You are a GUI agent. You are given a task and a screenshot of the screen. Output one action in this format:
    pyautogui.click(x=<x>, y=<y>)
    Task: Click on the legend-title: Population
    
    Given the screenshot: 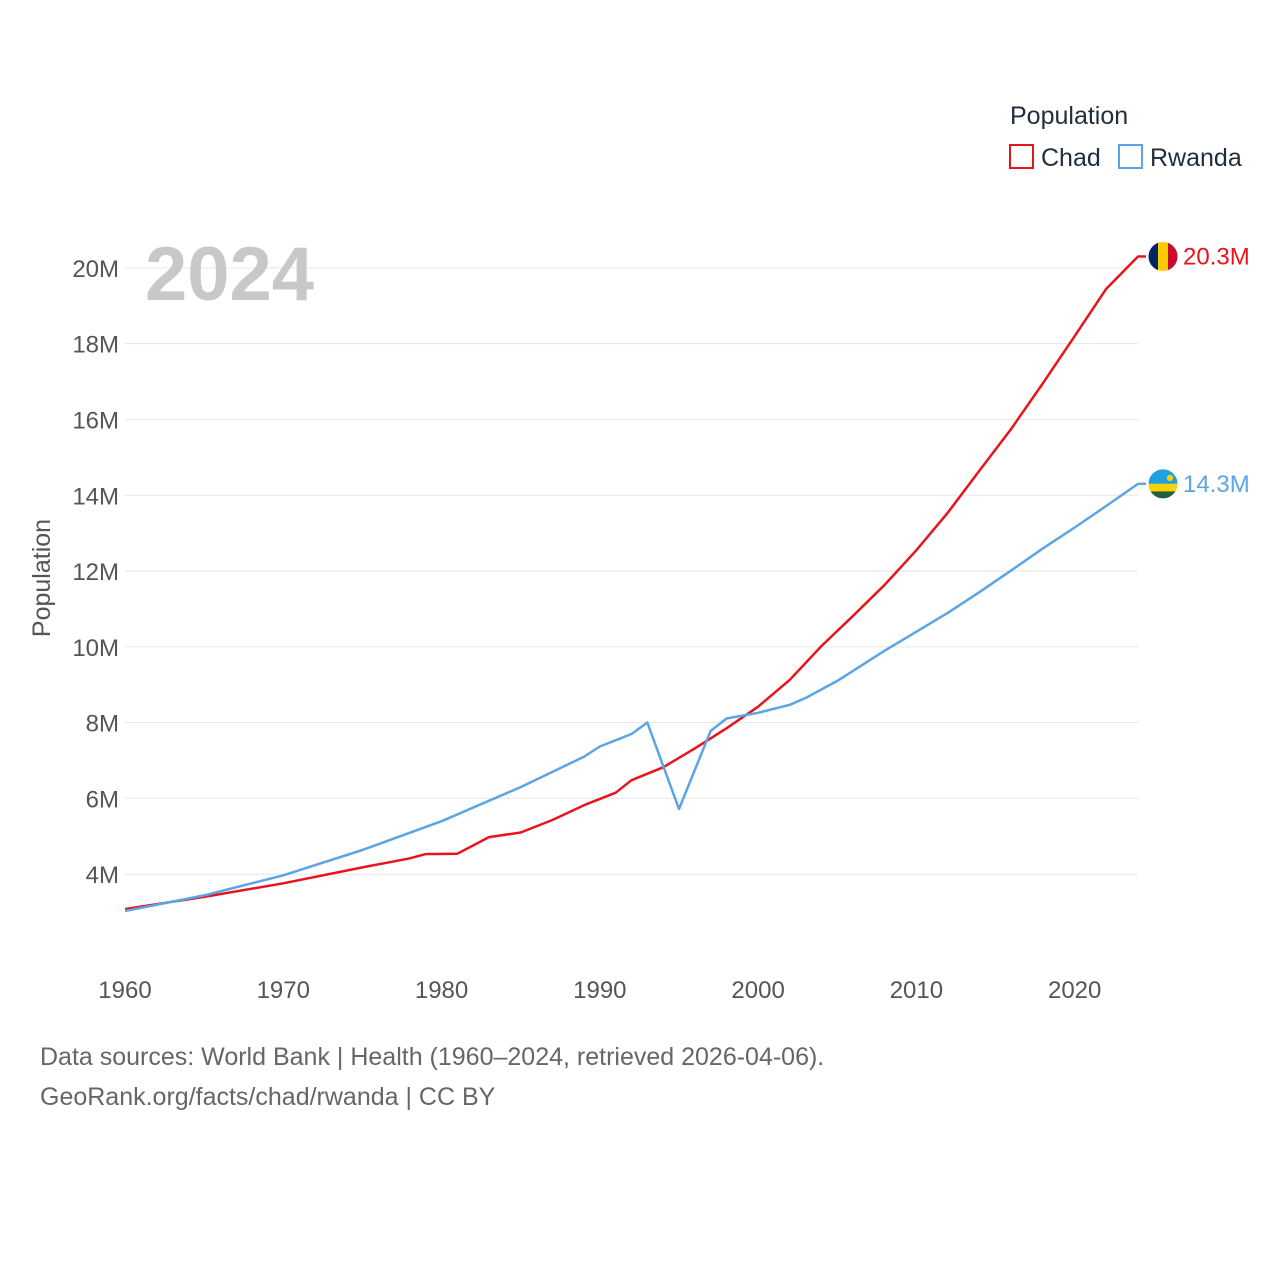 What is the action you would take?
    pyautogui.click(x=1069, y=116)
    